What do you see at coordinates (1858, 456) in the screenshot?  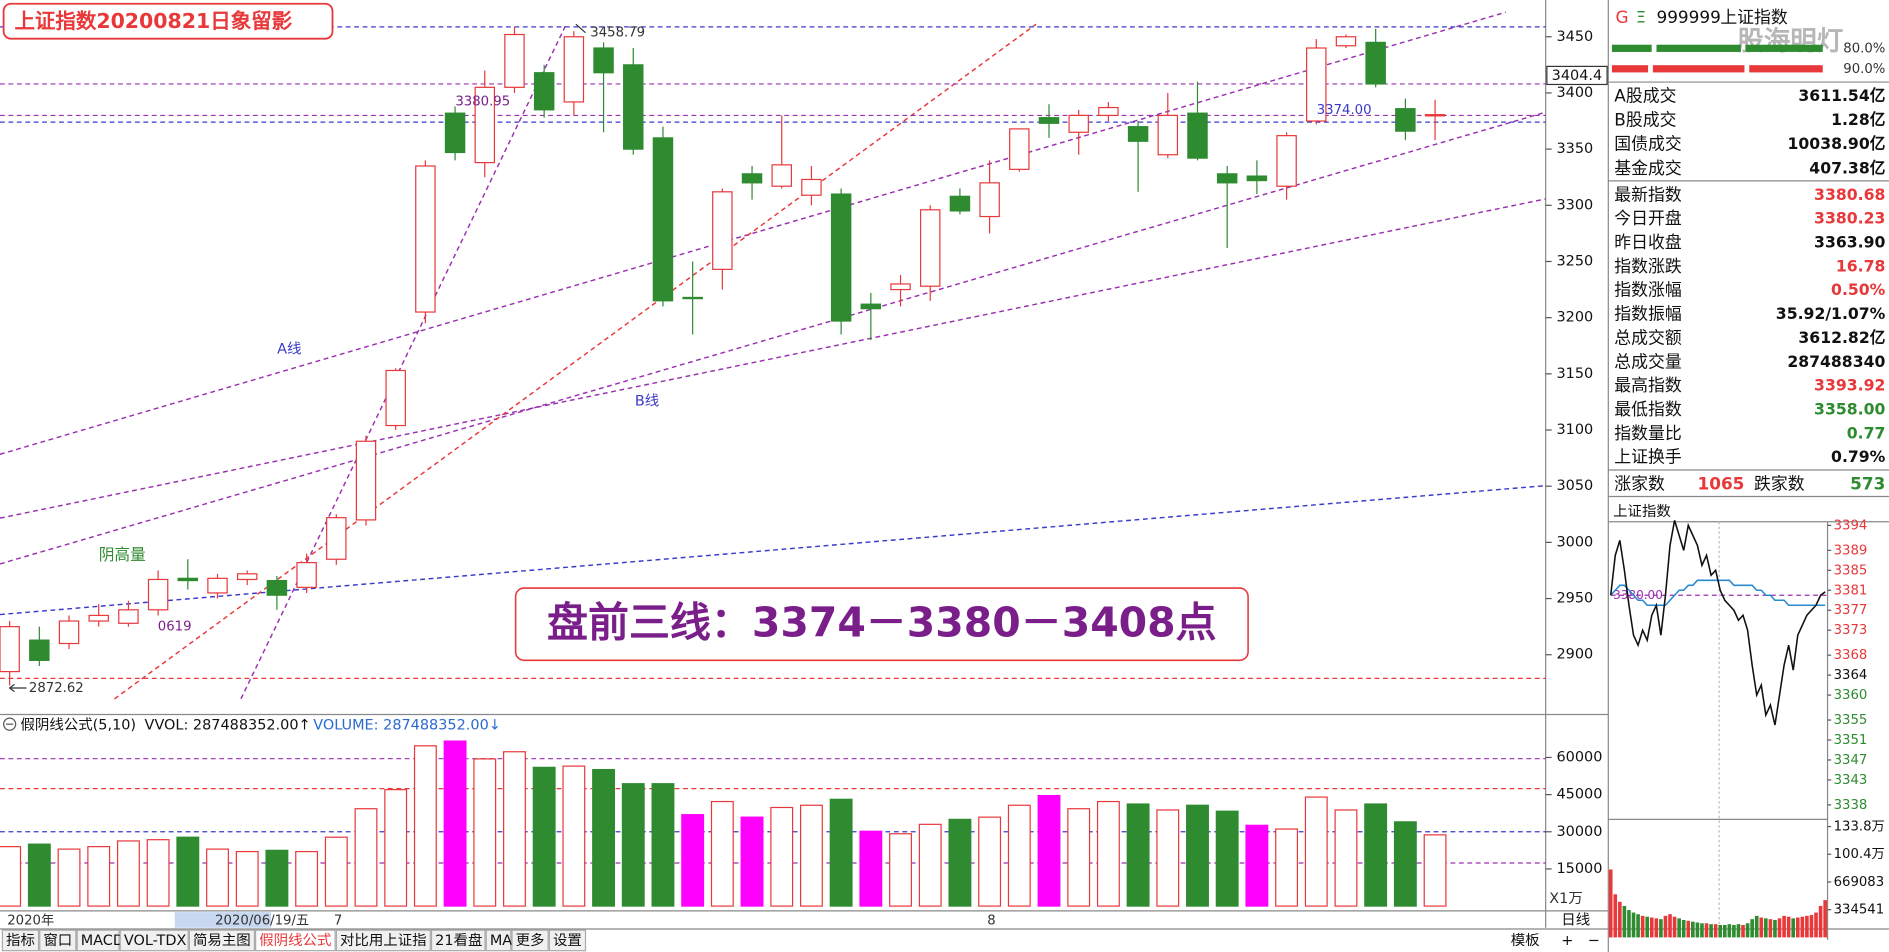 I see `info-value: 0.79%` at bounding box center [1858, 456].